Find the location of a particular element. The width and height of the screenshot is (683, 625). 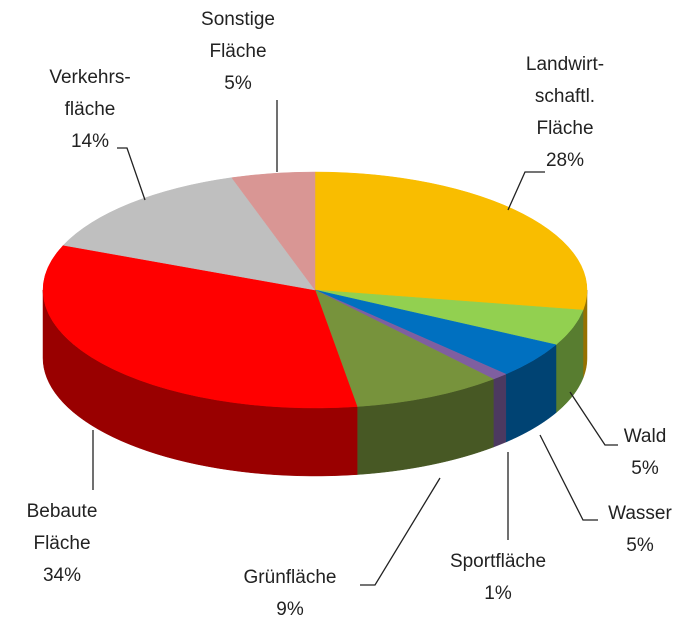

category-label: Grünfläche is located at coordinates (290, 577).